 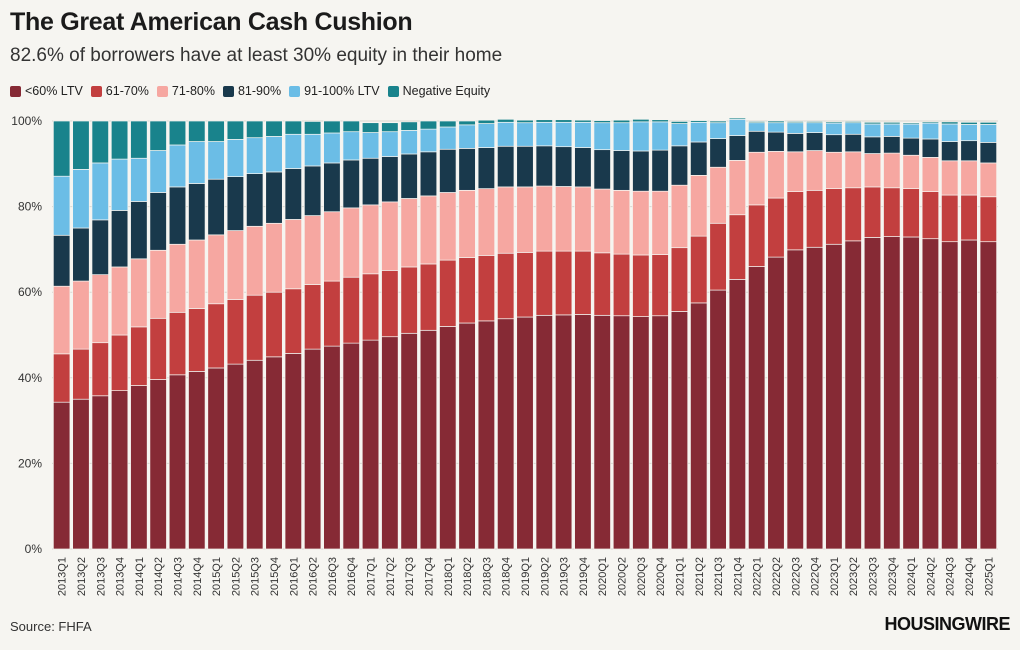 I want to click on x-tick-label: 2013Q4, so click(x=121, y=576).